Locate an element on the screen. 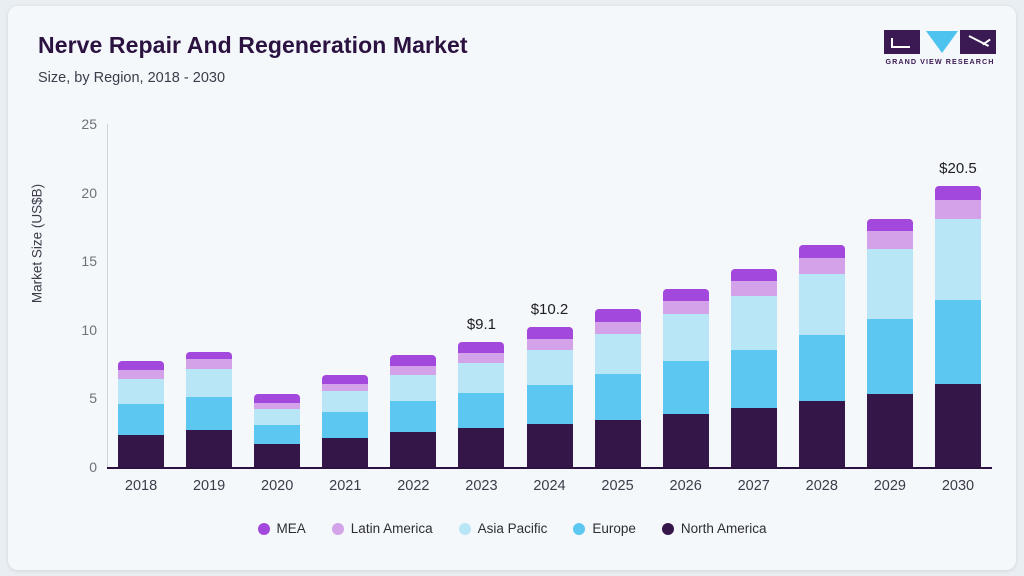 The image size is (1024, 576). page-subtitle: Size, by Region, 2018 - 2030 is located at coordinates (132, 78).